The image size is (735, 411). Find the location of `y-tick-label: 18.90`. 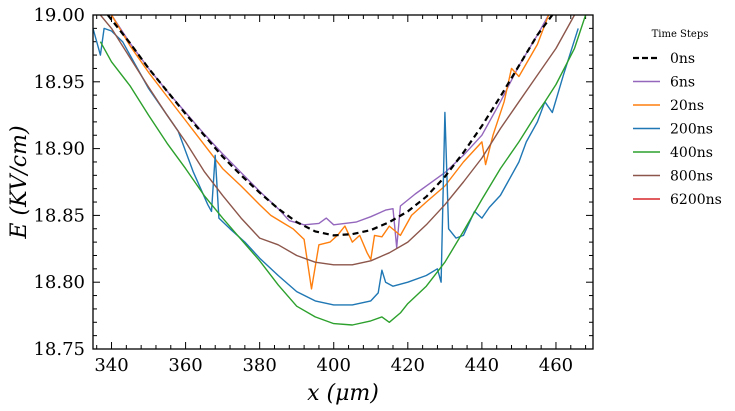

y-tick-label: 18.90 is located at coordinates (59, 149).